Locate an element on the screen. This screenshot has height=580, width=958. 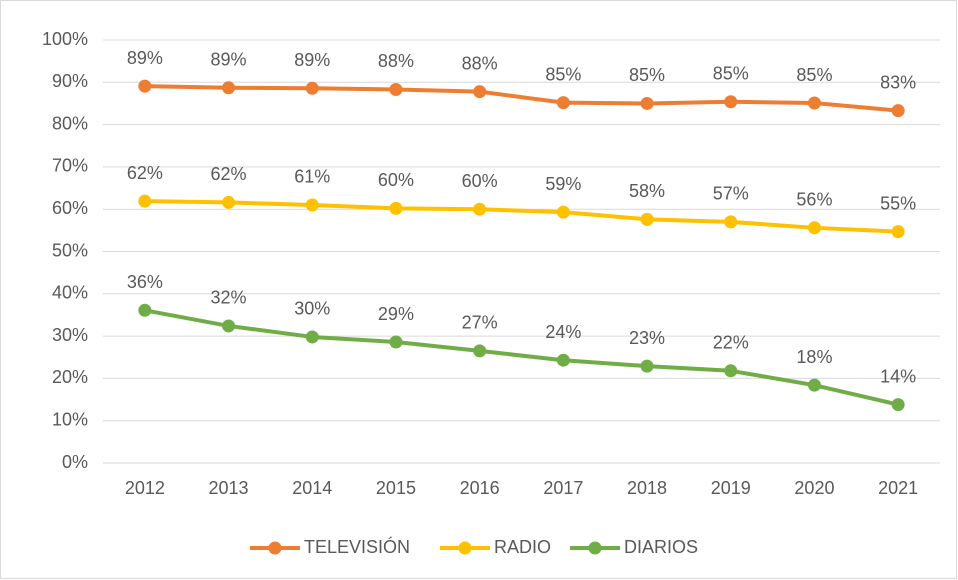
y-tick-label: 40% is located at coordinates (70, 293).